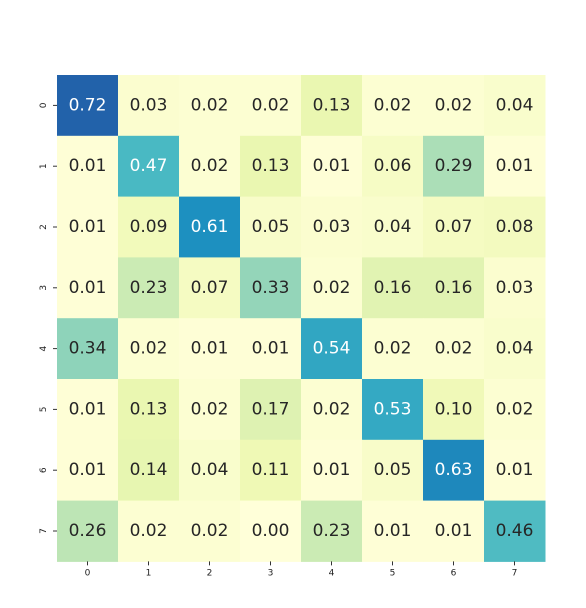  I want to click on cell-value-label-r5-c5: 0.53, so click(393, 409).